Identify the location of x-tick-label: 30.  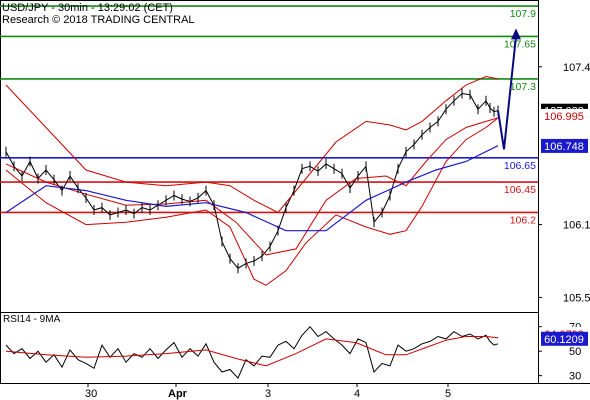
(91, 394).